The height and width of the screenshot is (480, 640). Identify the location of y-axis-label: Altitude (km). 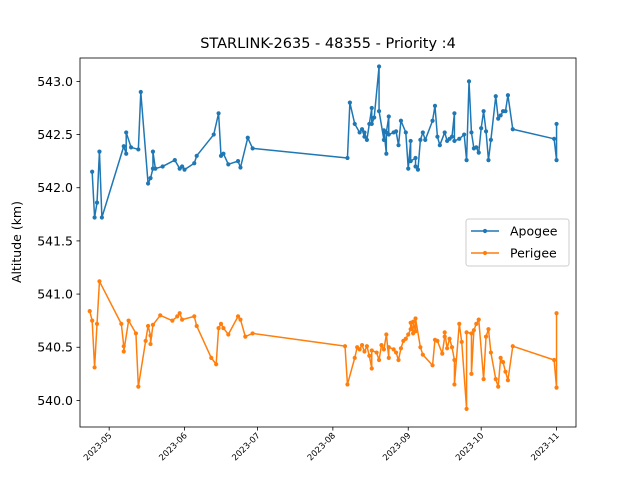
(16, 242).